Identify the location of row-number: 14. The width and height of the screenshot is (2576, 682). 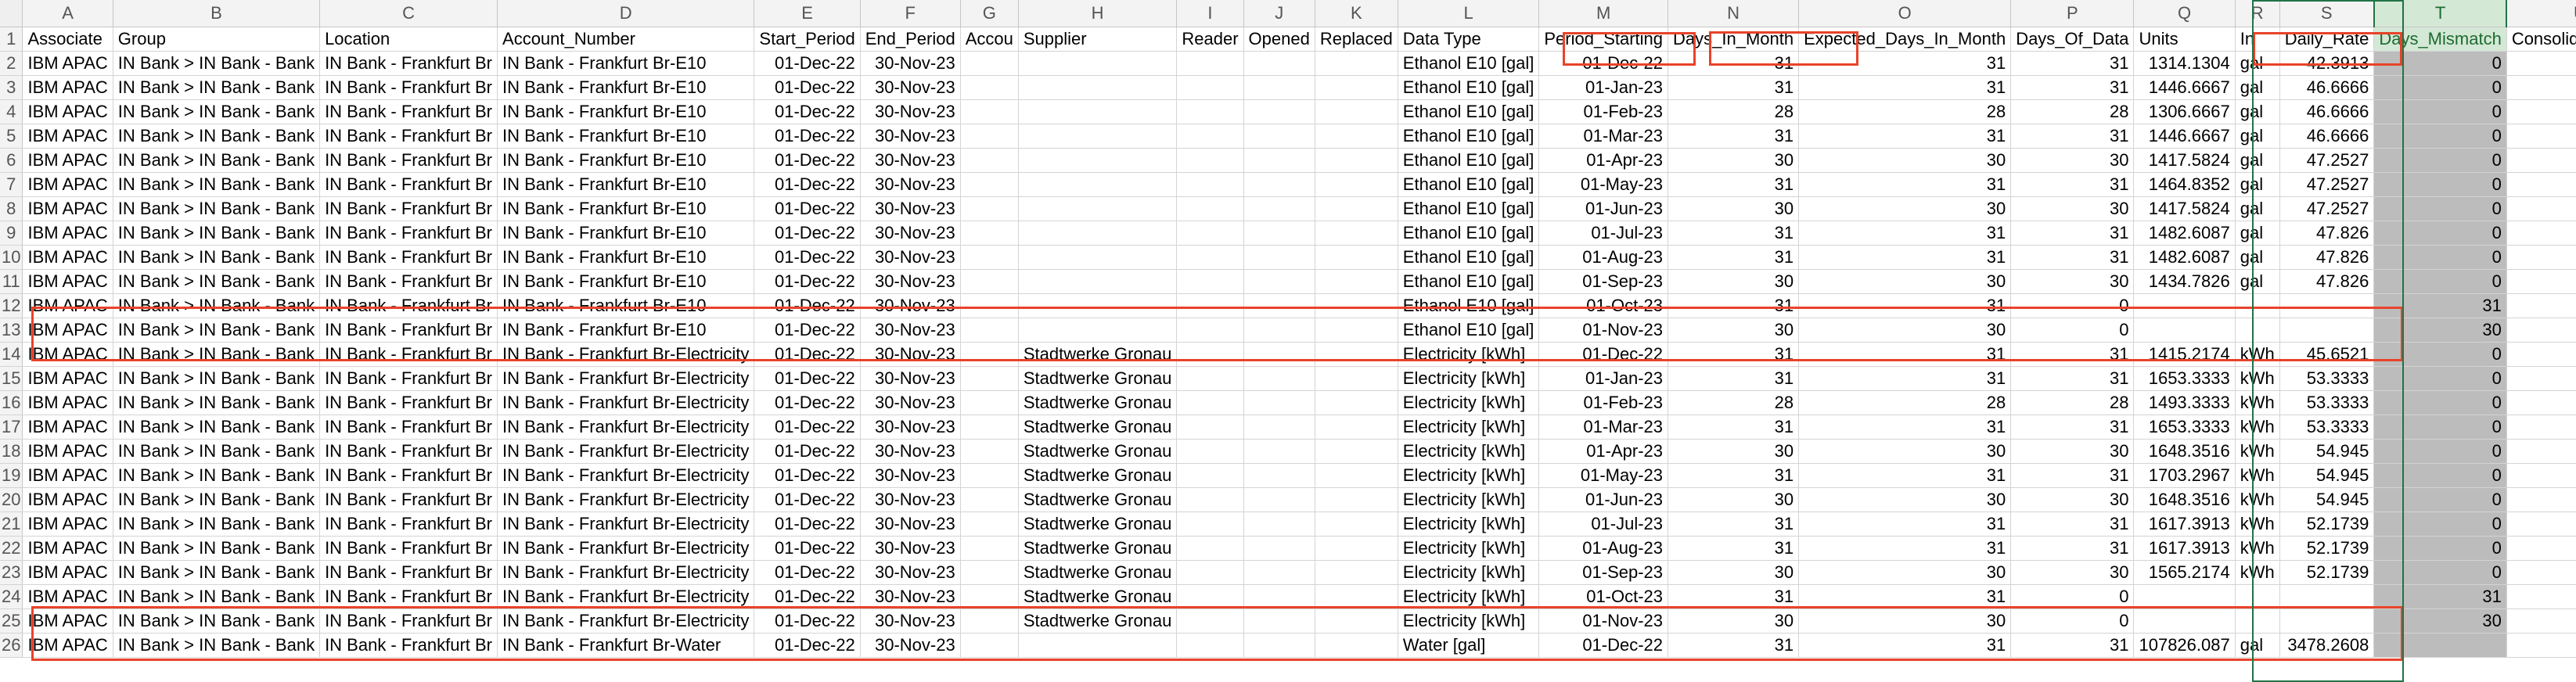
(11, 354).